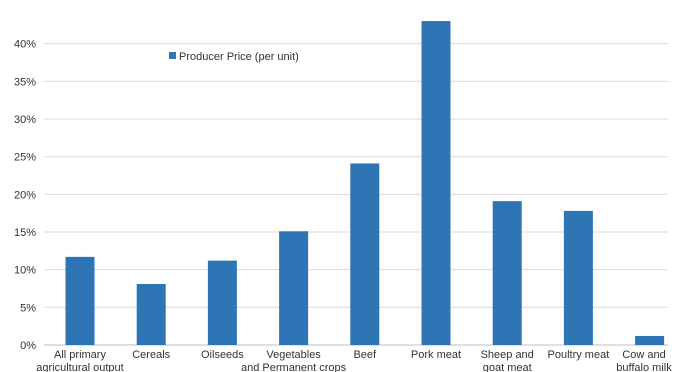  What do you see at coordinates (25, 120) in the screenshot?
I see `y-tick-label: 30%` at bounding box center [25, 120].